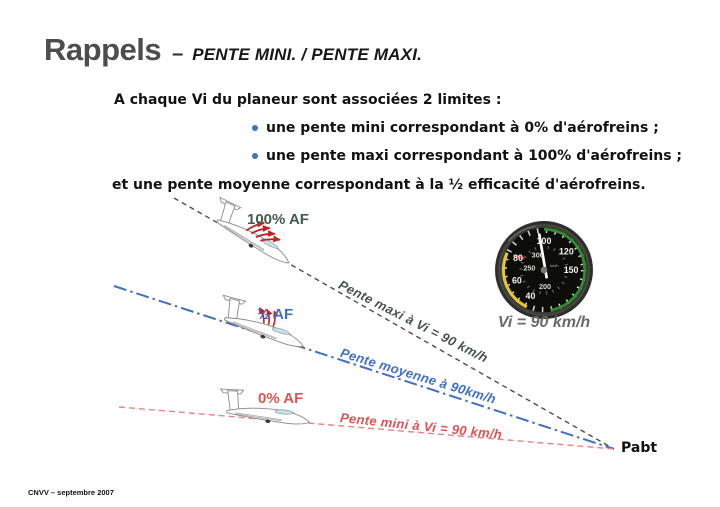 The width and height of the screenshot is (720, 507). What do you see at coordinates (278, 219) in the screenshot?
I see `label-100-af: 100% AF` at bounding box center [278, 219].